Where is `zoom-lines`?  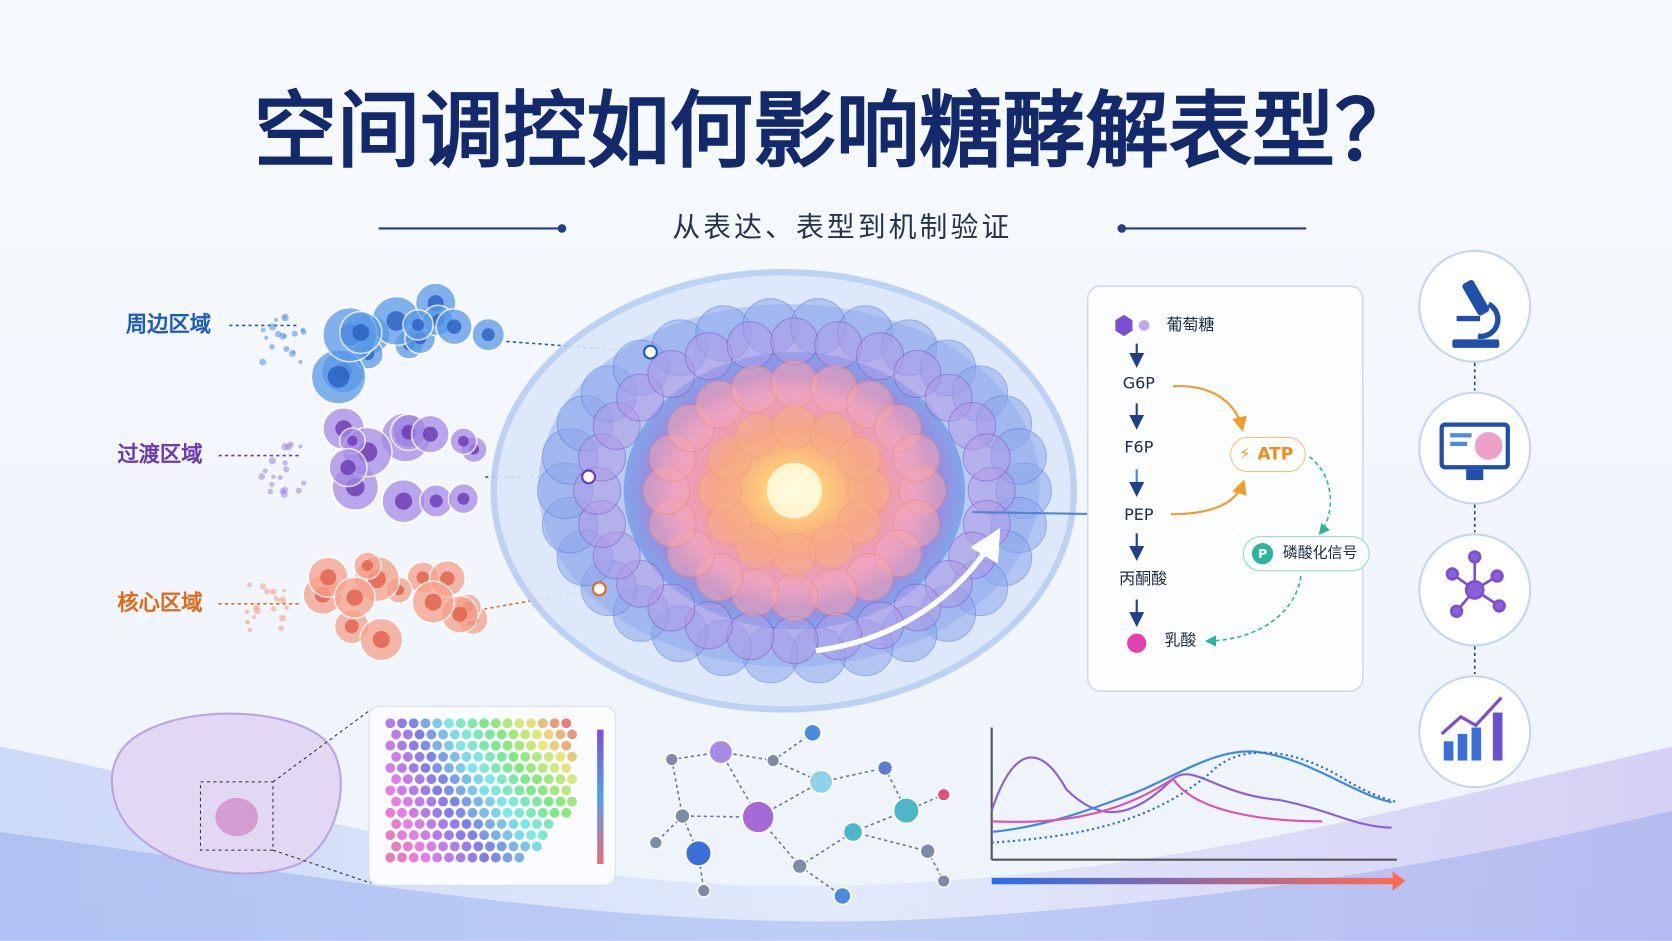 zoom-lines is located at coordinates (322, 796).